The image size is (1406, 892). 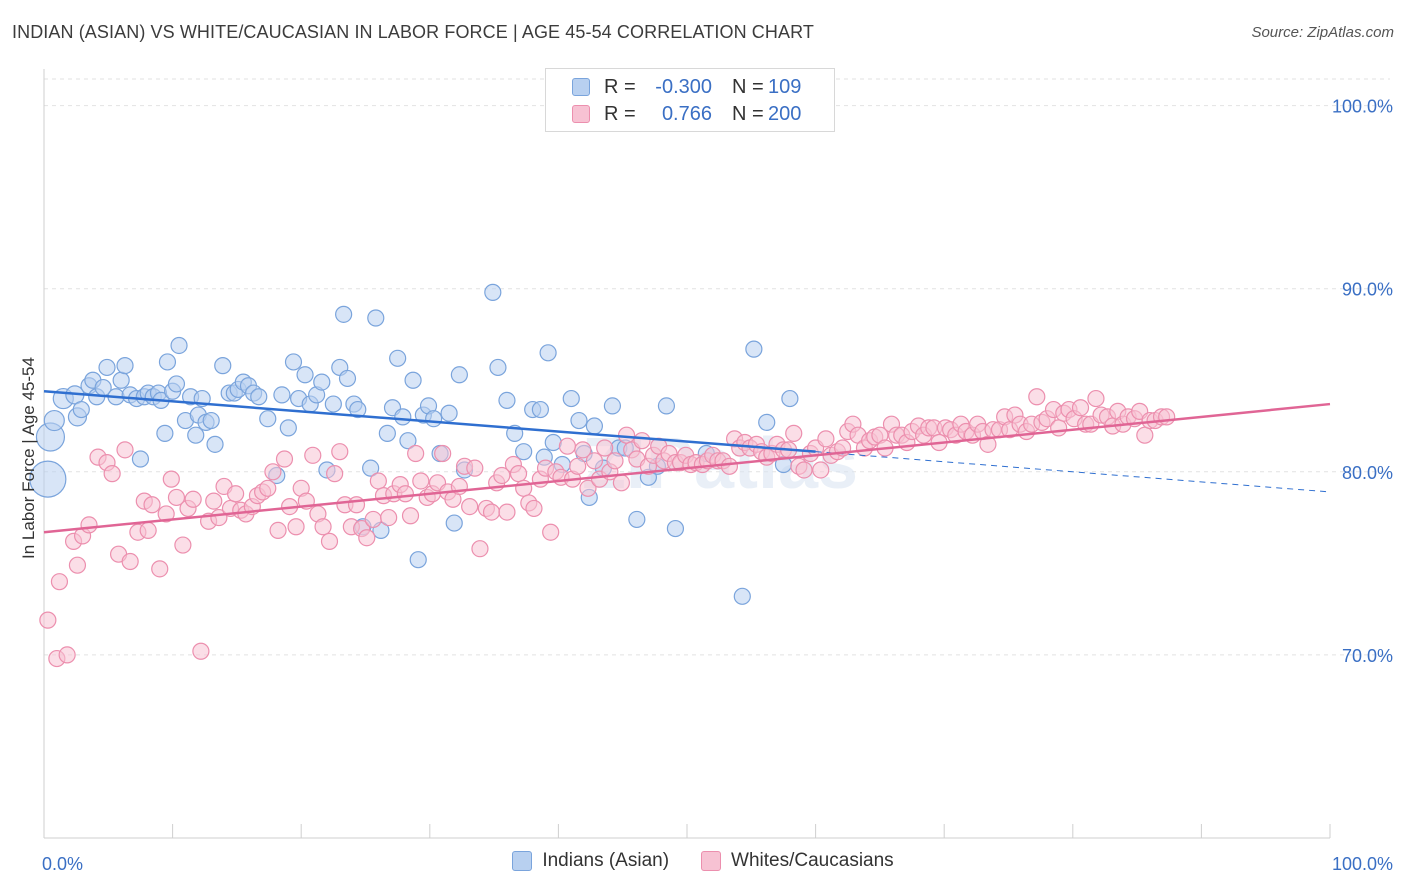 What do you see at coordinates (62, 864) in the screenshot?
I see `x-tick-label: 0.0%` at bounding box center [62, 864].